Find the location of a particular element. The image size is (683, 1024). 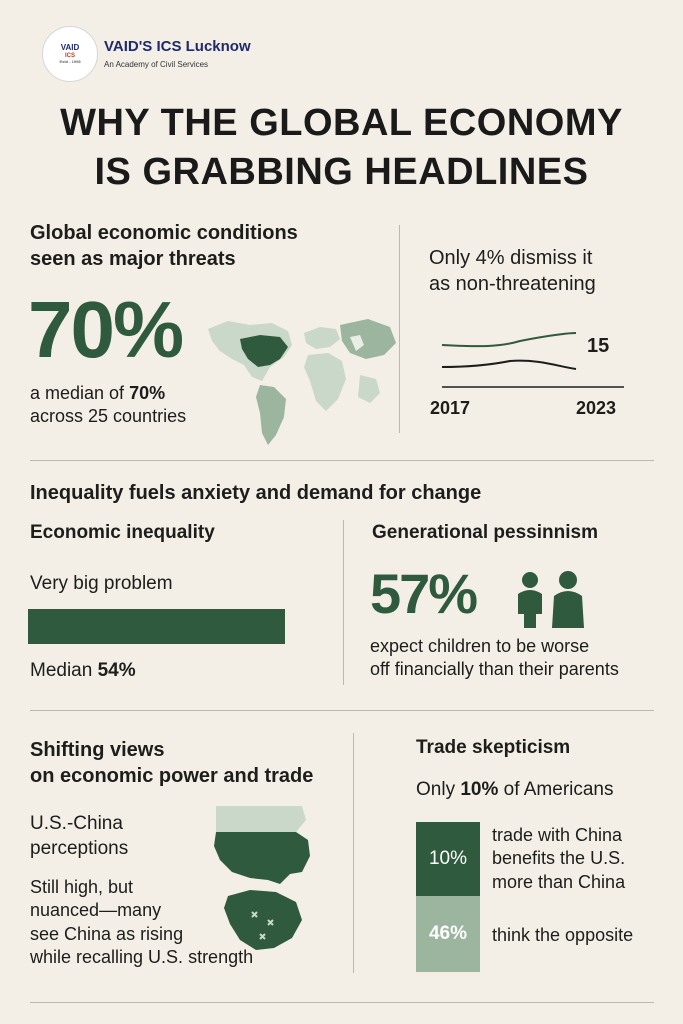

section1-divider is located at coordinates (399, 329).